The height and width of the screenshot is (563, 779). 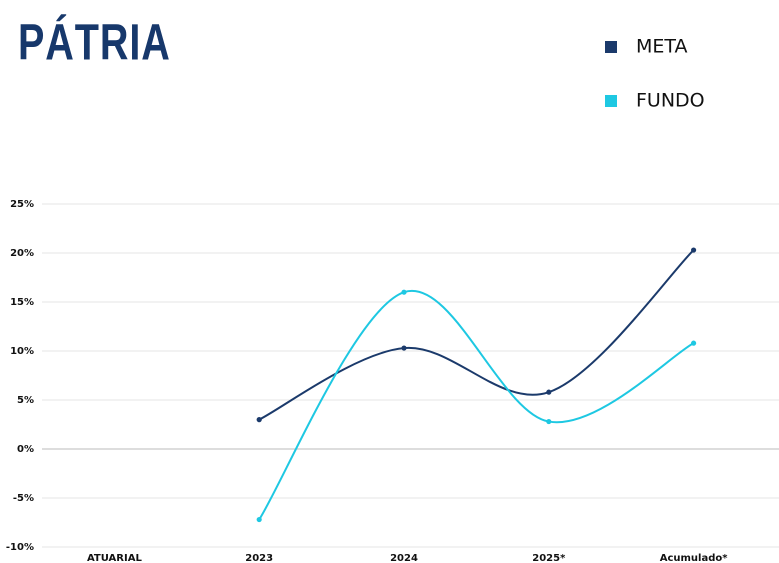 What do you see at coordinates (23, 498) in the screenshot?
I see `y-tick-label: -5%` at bounding box center [23, 498].